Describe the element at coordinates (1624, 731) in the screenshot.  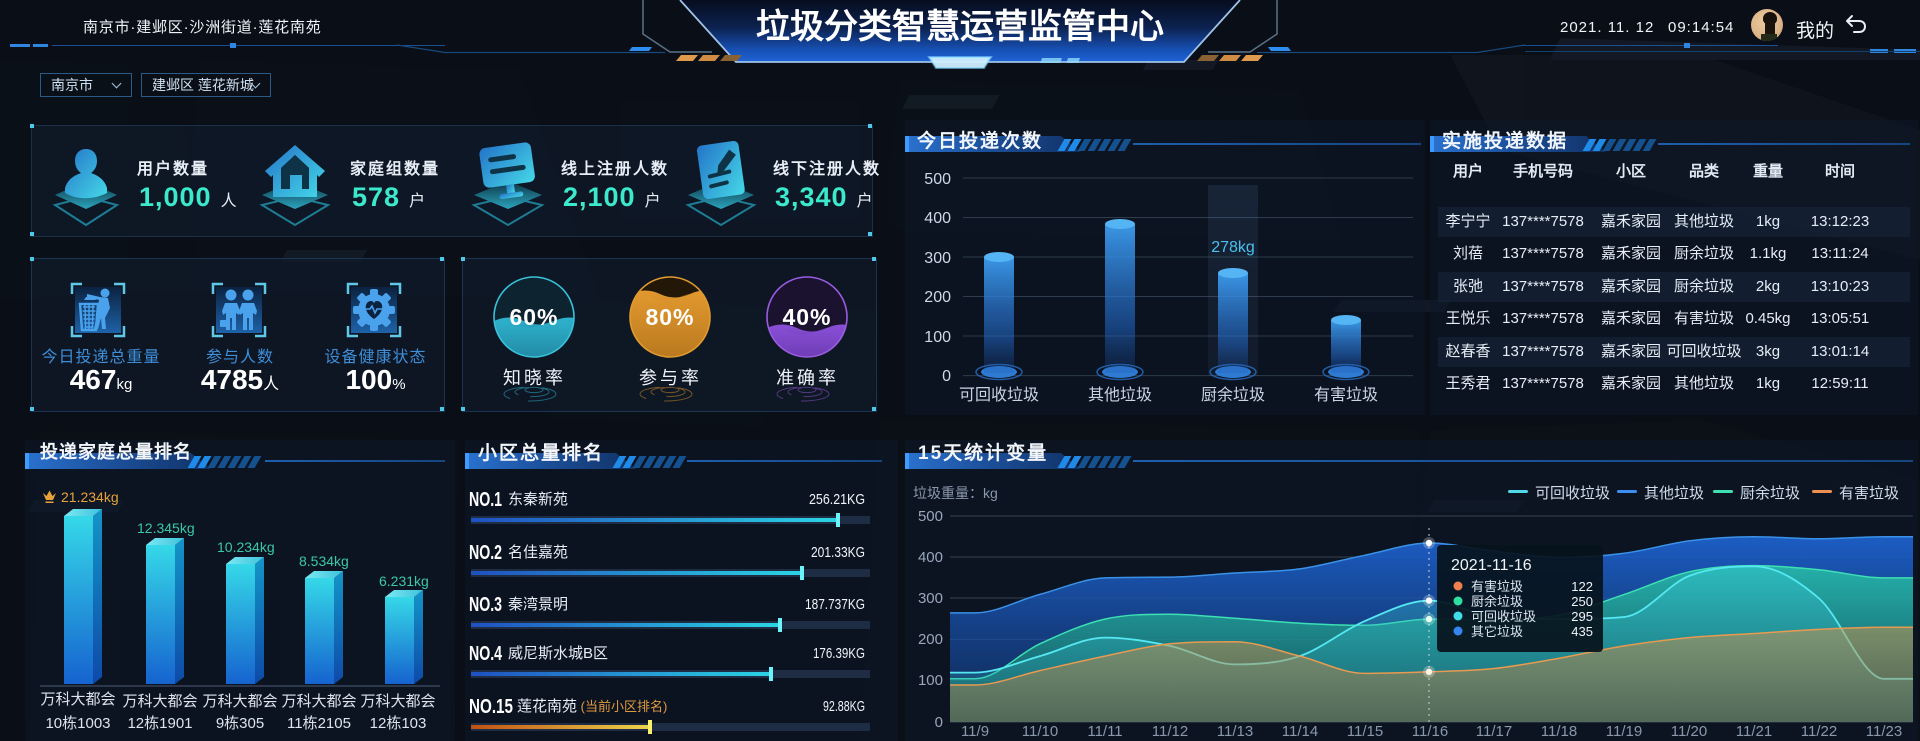
I see `svg-text: 11/19` at that location.